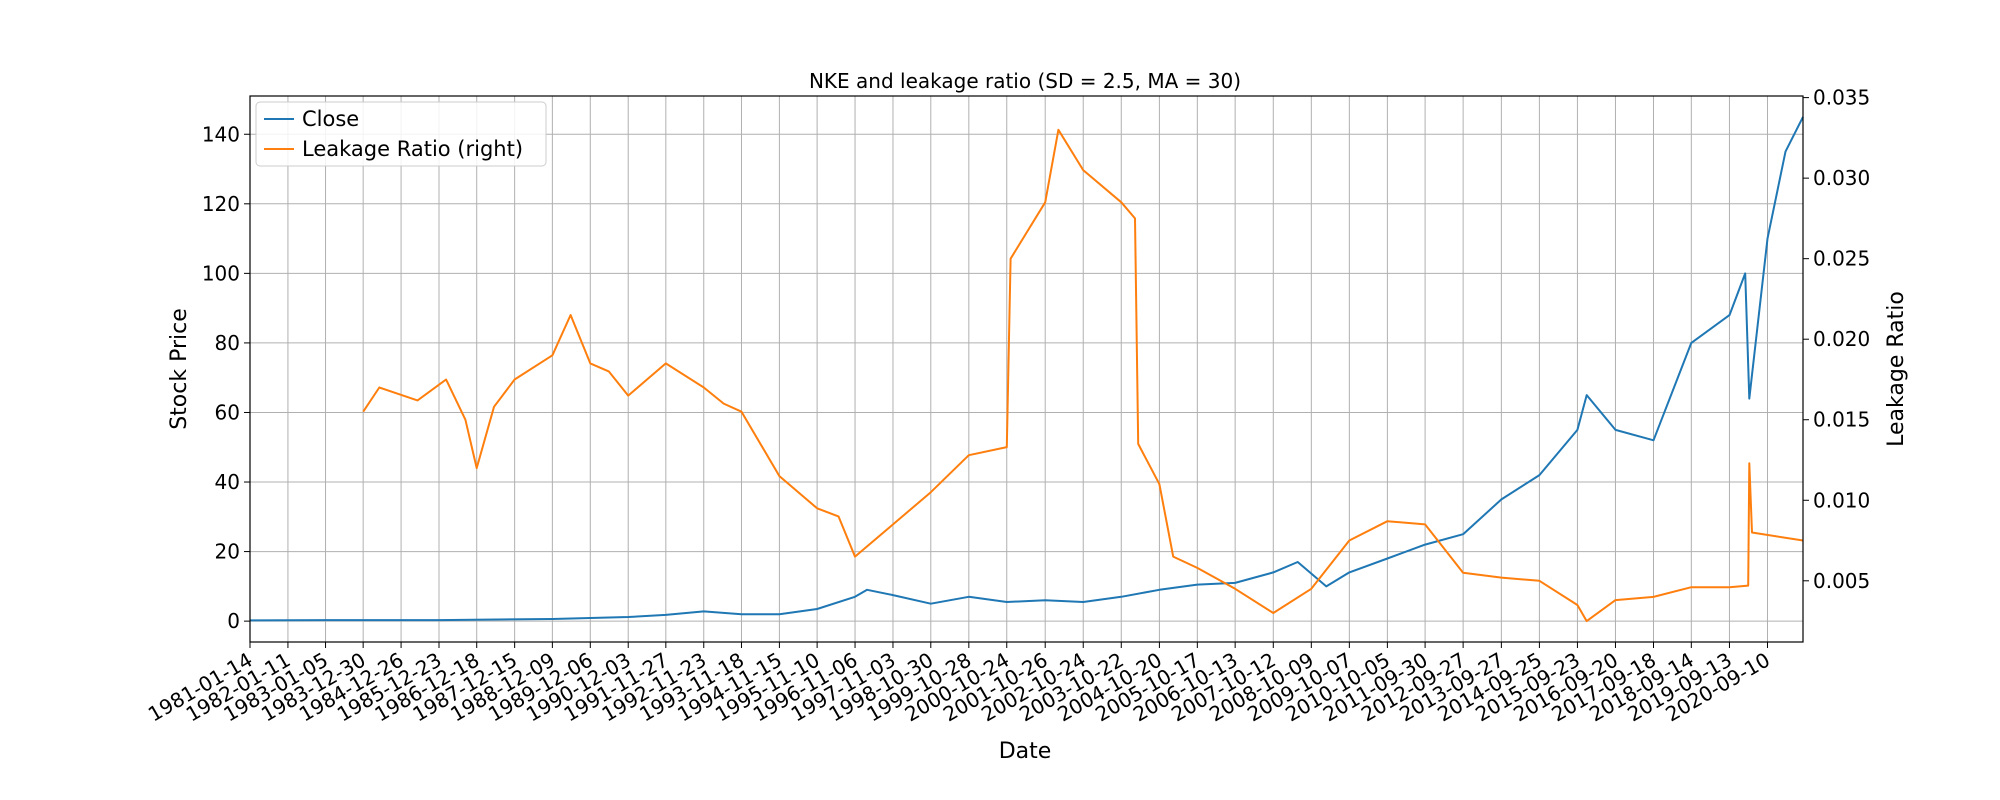 The image size is (2000, 800). I want to click on y-tick-label-right: 0.010, so click(1841, 500).